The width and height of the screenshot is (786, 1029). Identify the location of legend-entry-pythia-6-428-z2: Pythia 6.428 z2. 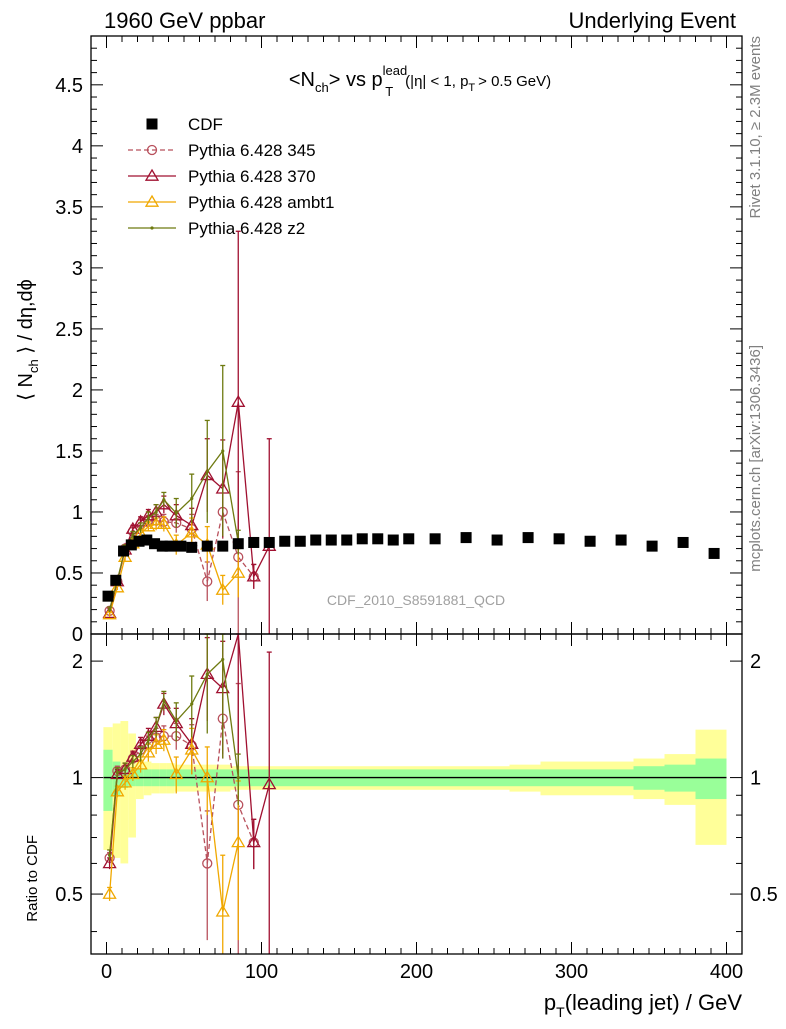
(216, 228).